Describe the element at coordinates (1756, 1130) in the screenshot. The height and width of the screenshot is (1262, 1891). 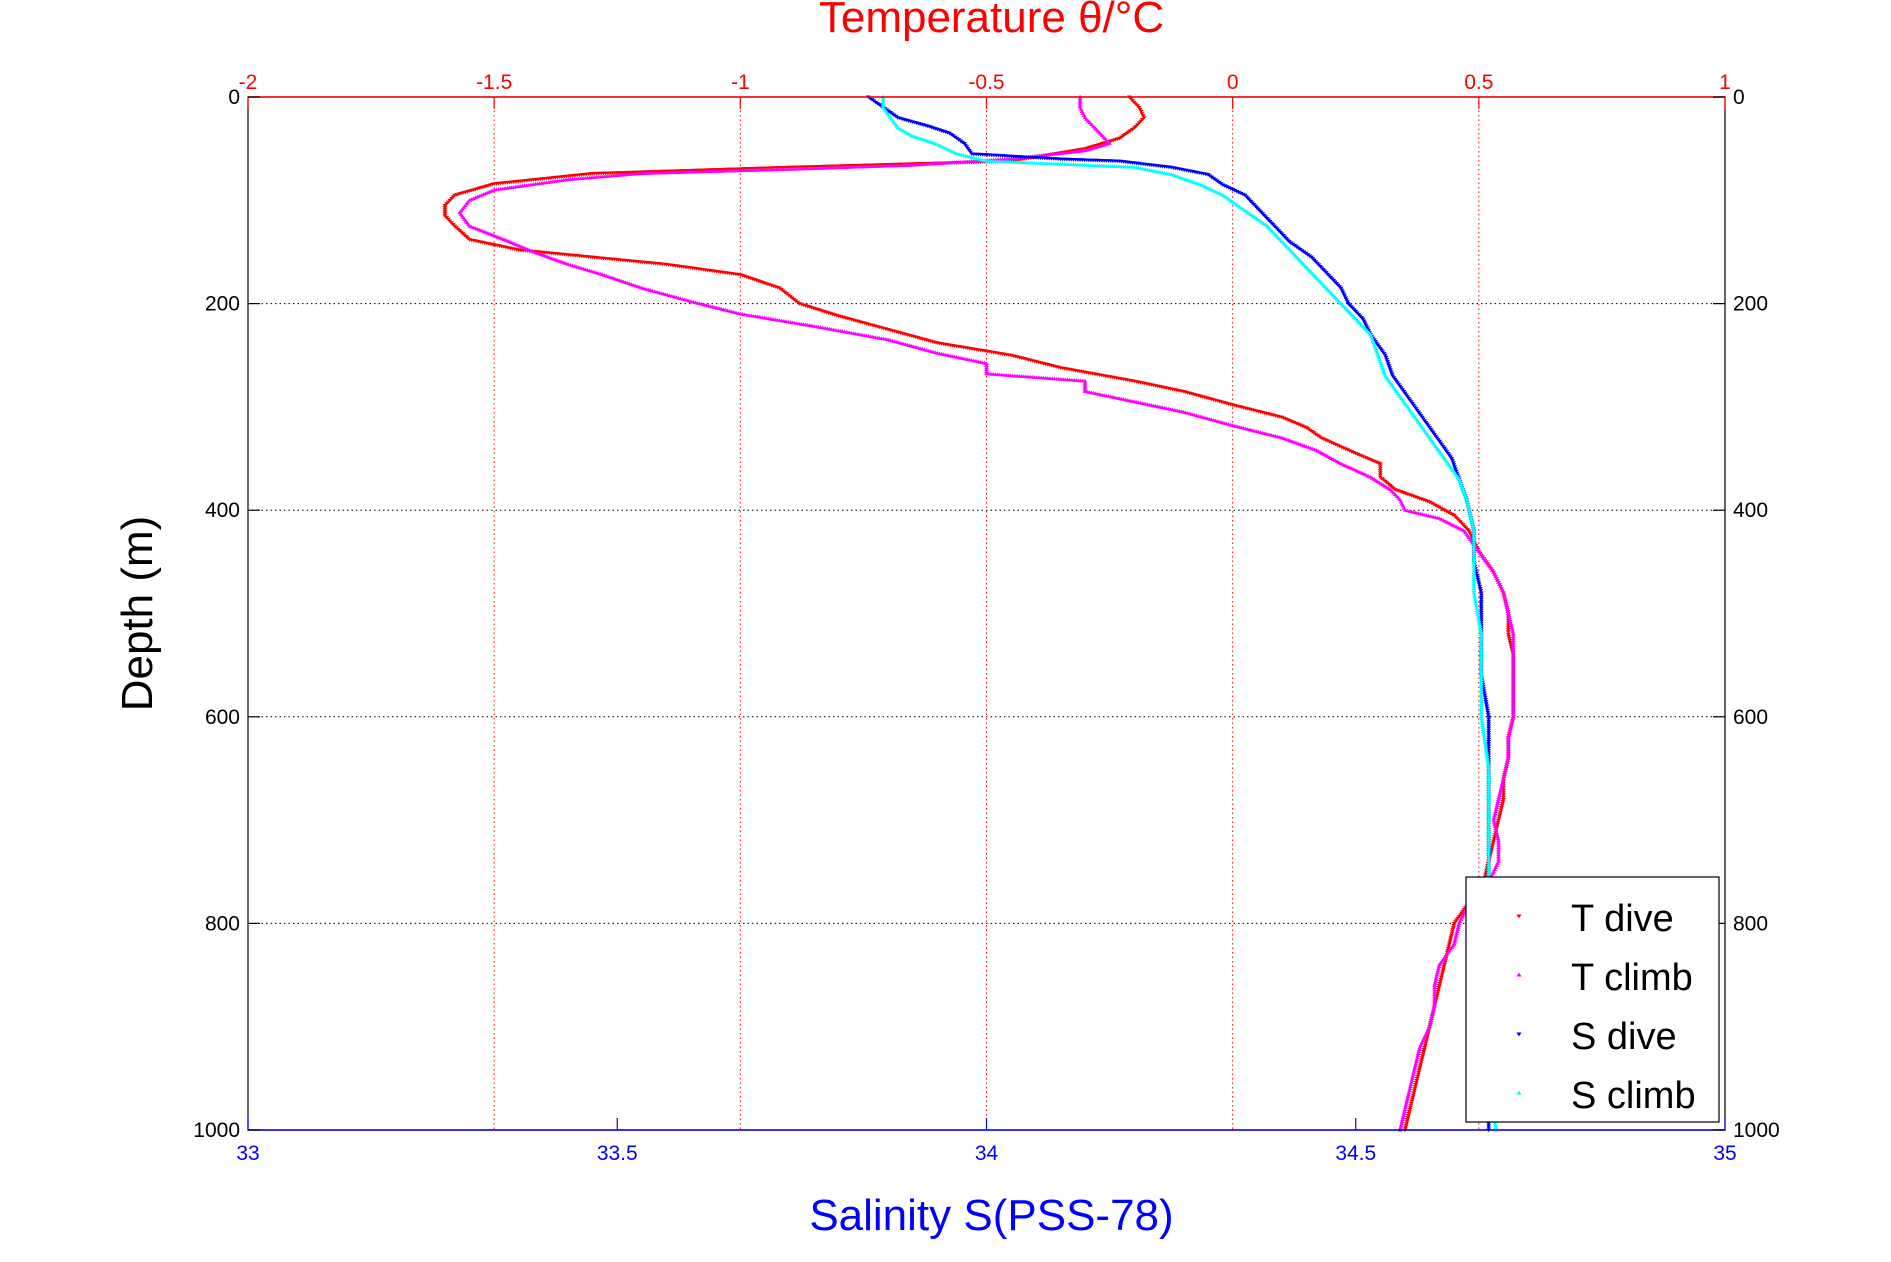
I see `depth-tick-label-right: 1000` at that location.